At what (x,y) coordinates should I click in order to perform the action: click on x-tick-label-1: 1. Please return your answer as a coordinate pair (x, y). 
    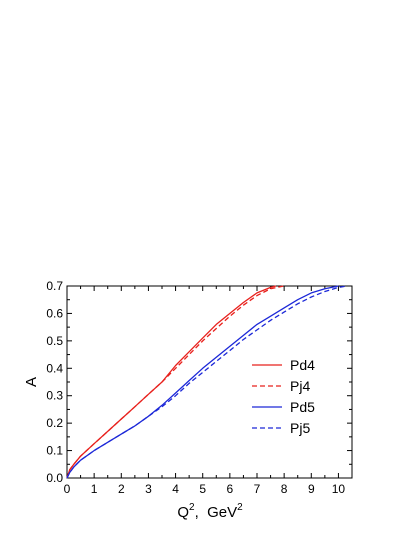
    Looking at the image, I should click on (94, 489).